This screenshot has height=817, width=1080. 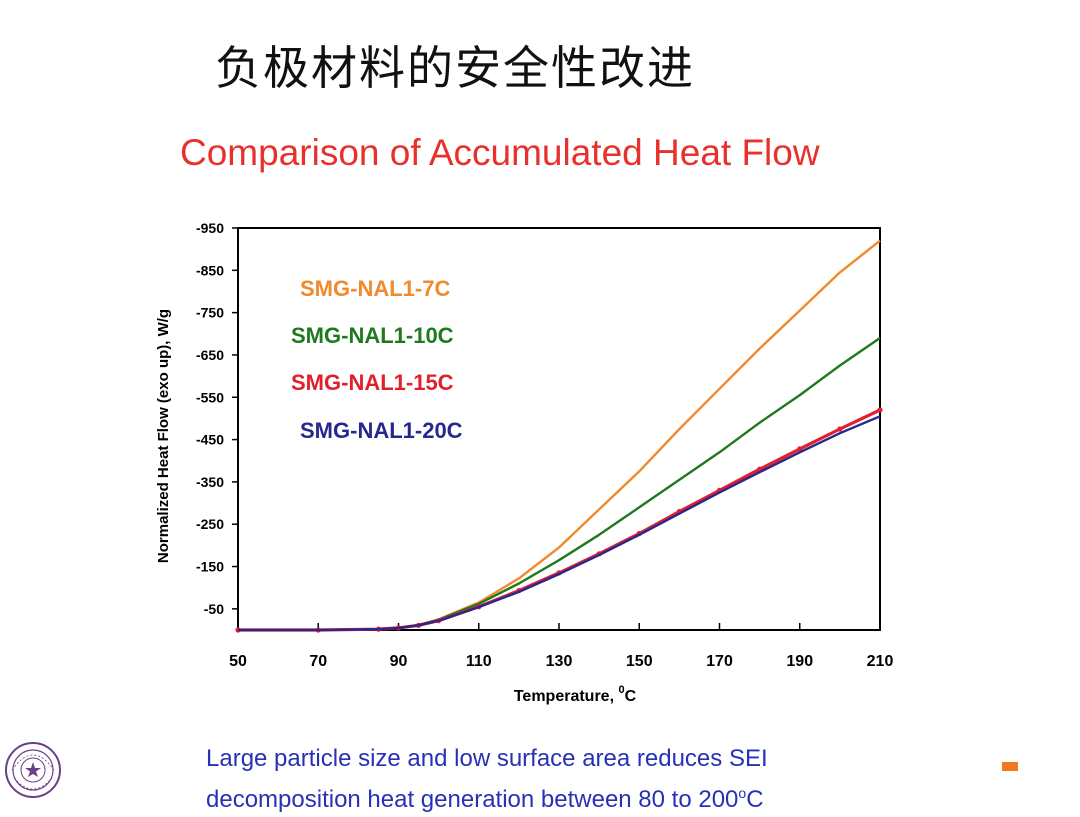 I want to click on y-tick-label: -50, so click(x=214, y=609).